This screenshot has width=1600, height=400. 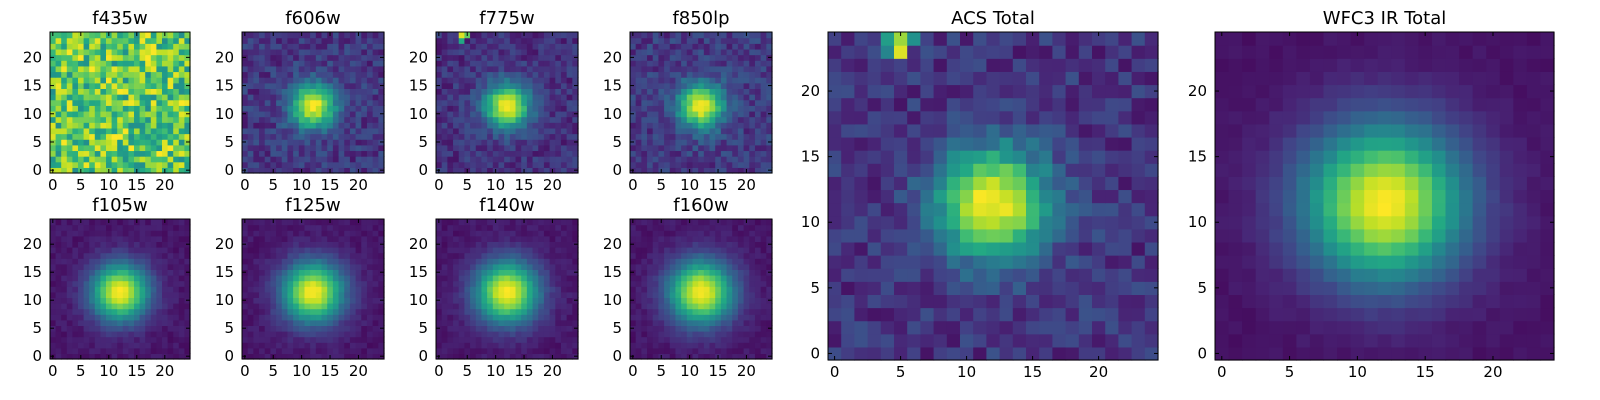 I want to click on axes-frame, so click(x=313, y=102).